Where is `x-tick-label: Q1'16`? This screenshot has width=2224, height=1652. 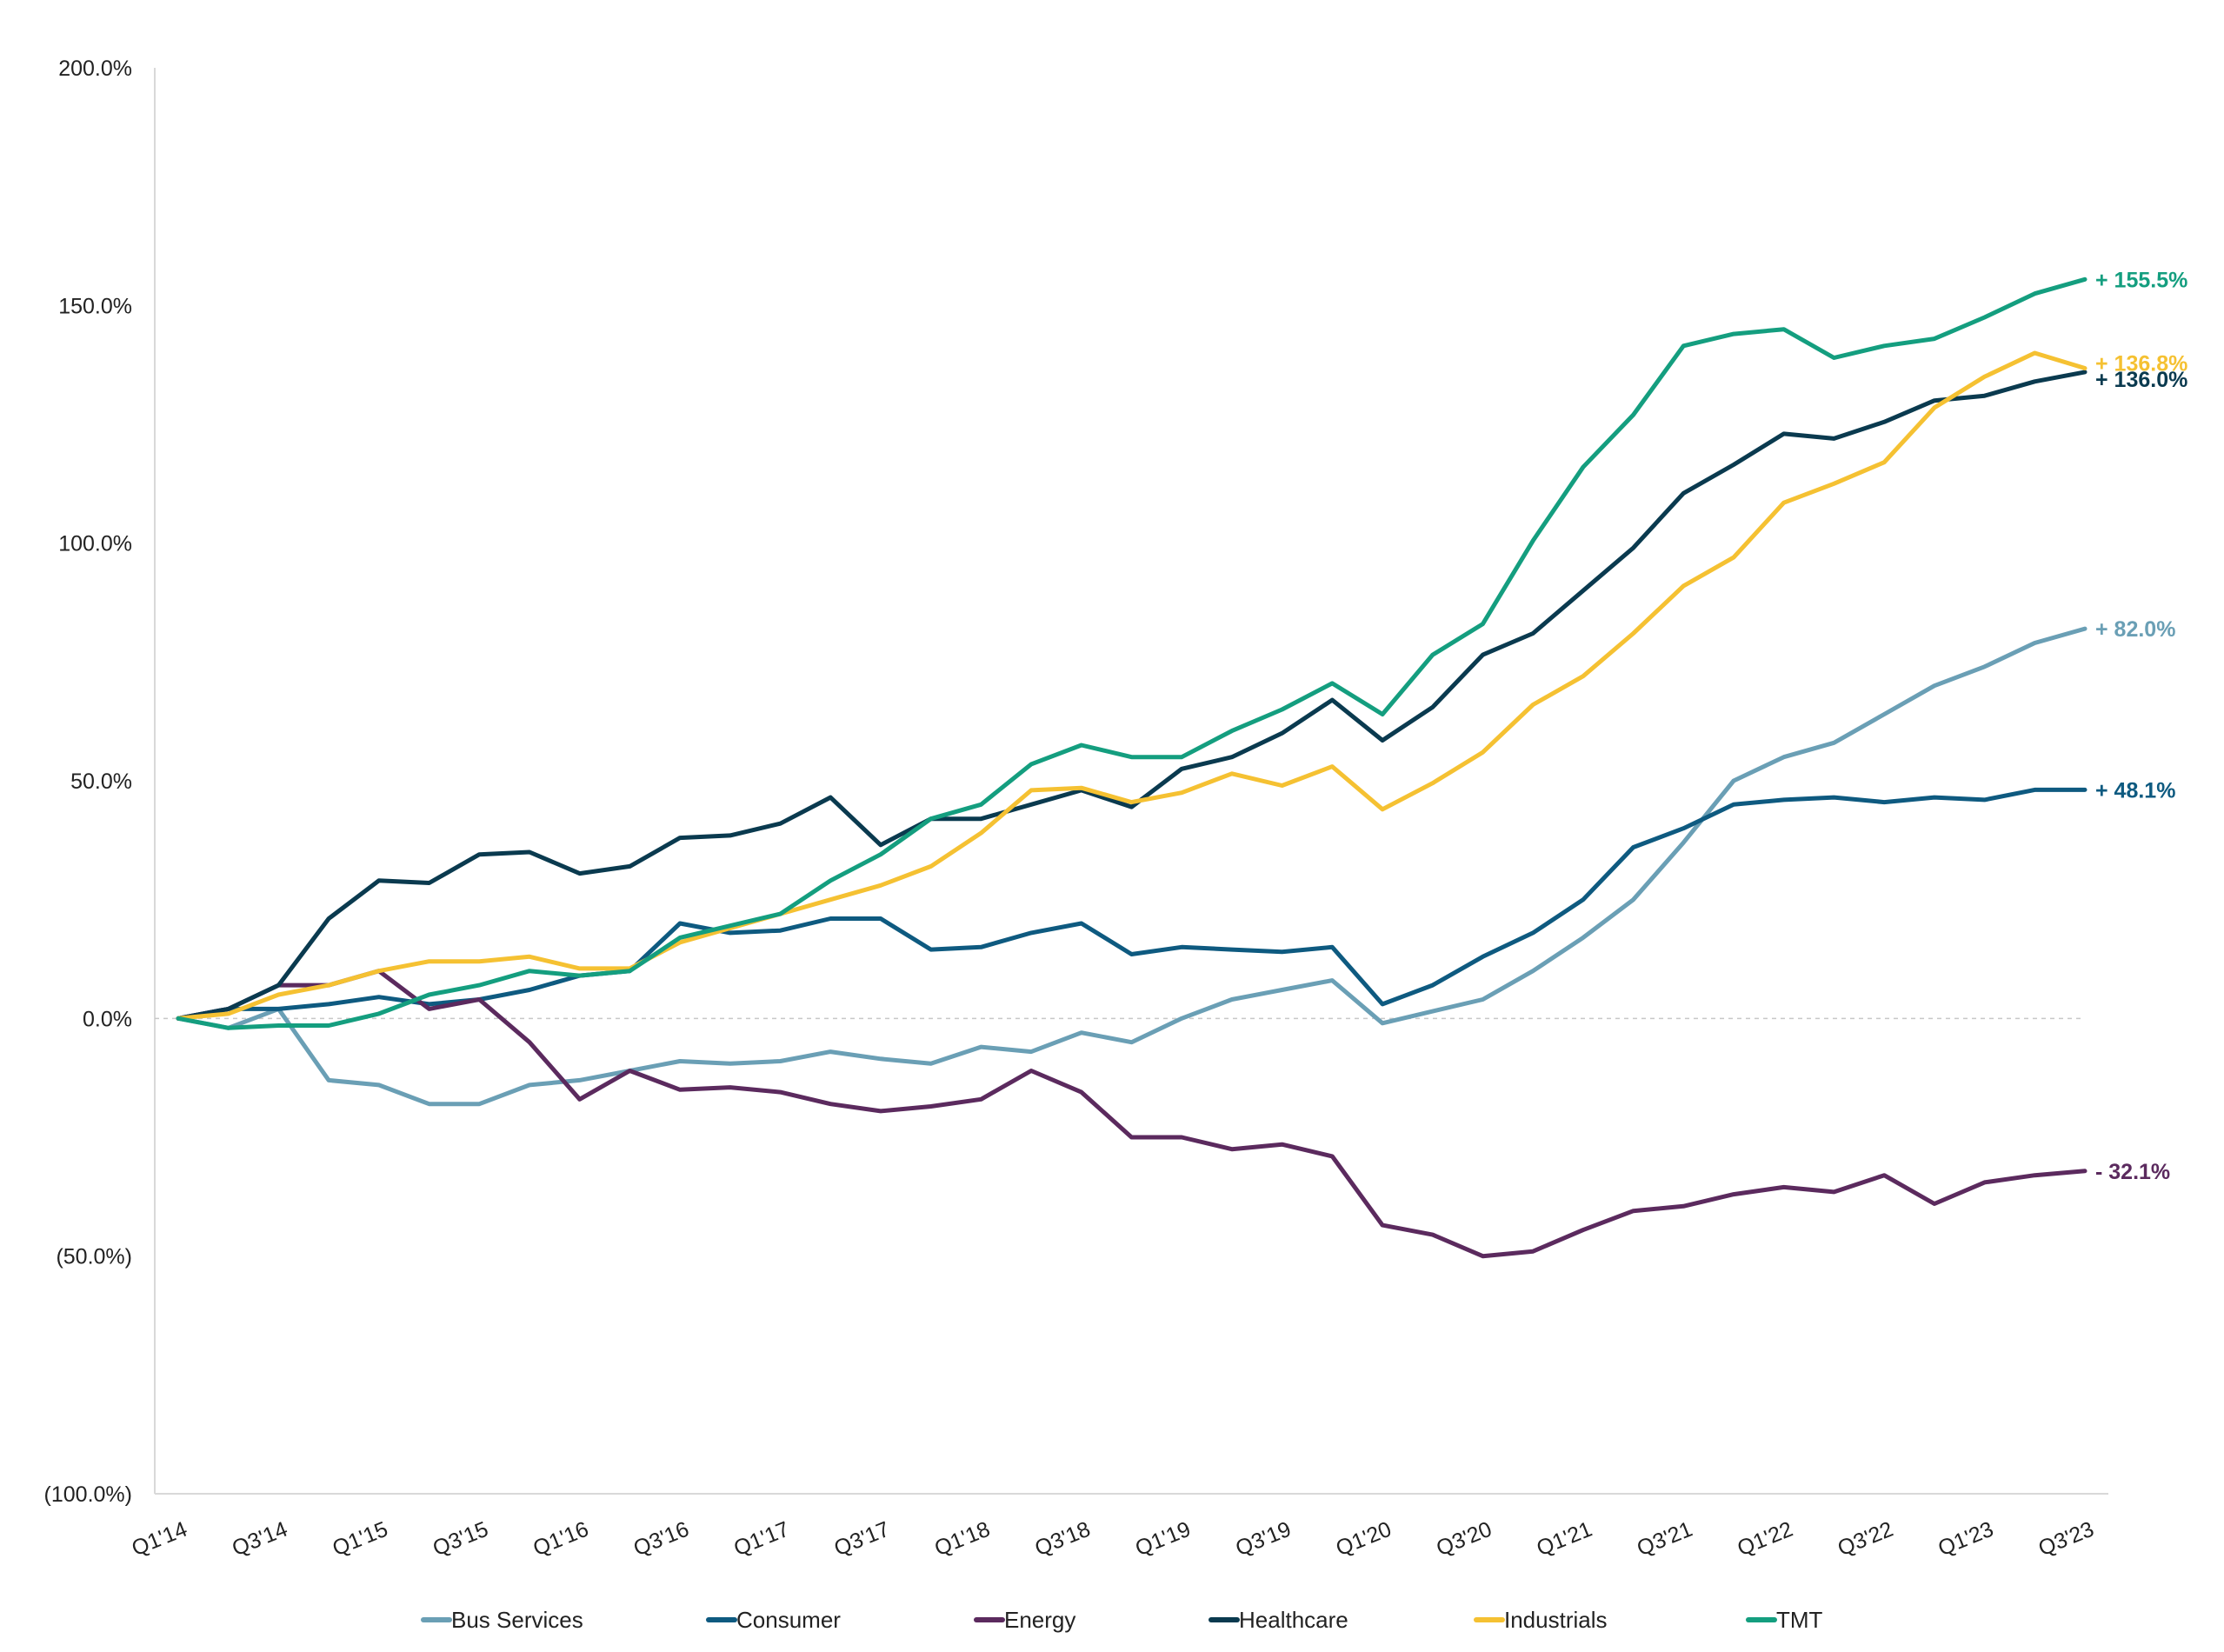 x-tick-label: Q1'16 is located at coordinates (561, 1539).